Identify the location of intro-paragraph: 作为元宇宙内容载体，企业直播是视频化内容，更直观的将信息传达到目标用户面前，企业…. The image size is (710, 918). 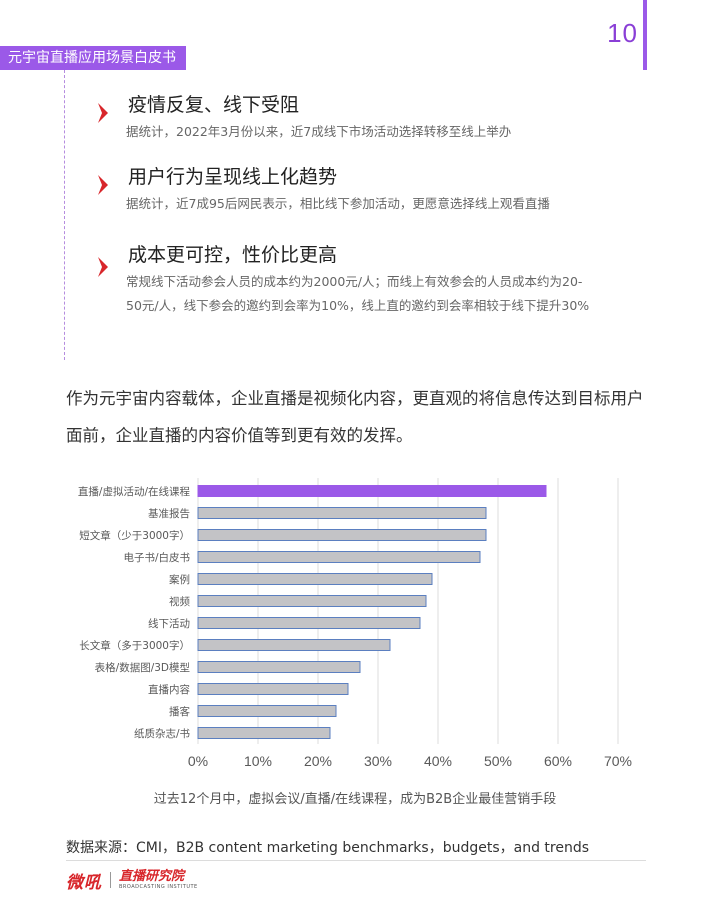
(355, 417).